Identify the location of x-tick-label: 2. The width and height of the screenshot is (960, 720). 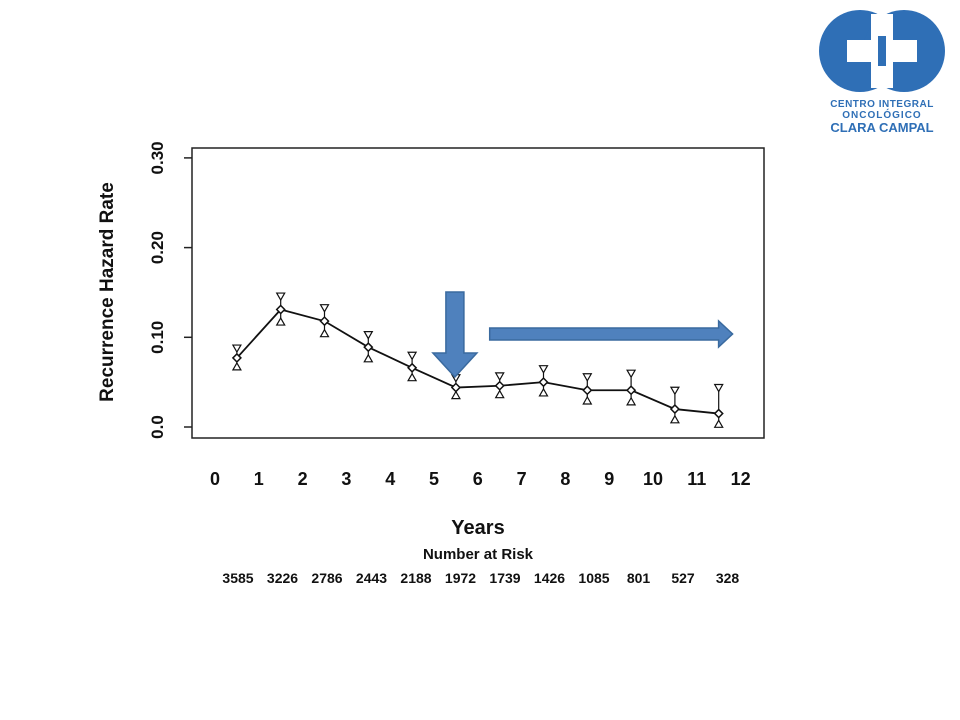
(303, 479).